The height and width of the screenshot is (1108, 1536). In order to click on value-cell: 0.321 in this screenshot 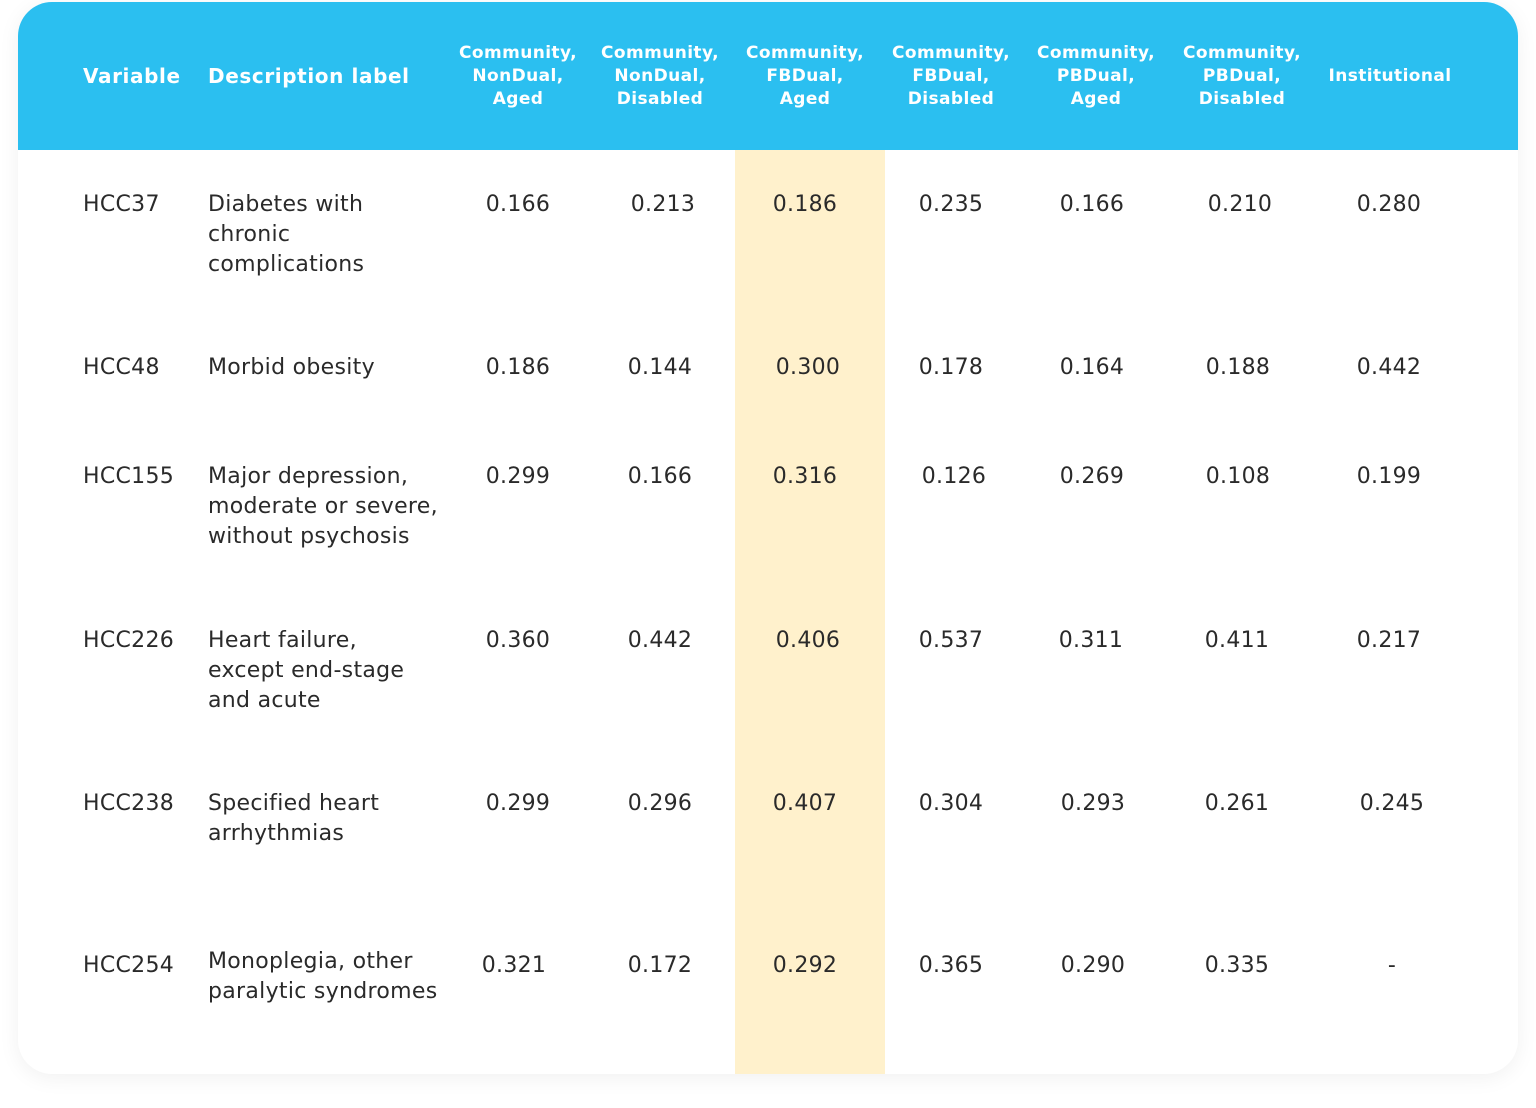, I will do `click(514, 965)`.